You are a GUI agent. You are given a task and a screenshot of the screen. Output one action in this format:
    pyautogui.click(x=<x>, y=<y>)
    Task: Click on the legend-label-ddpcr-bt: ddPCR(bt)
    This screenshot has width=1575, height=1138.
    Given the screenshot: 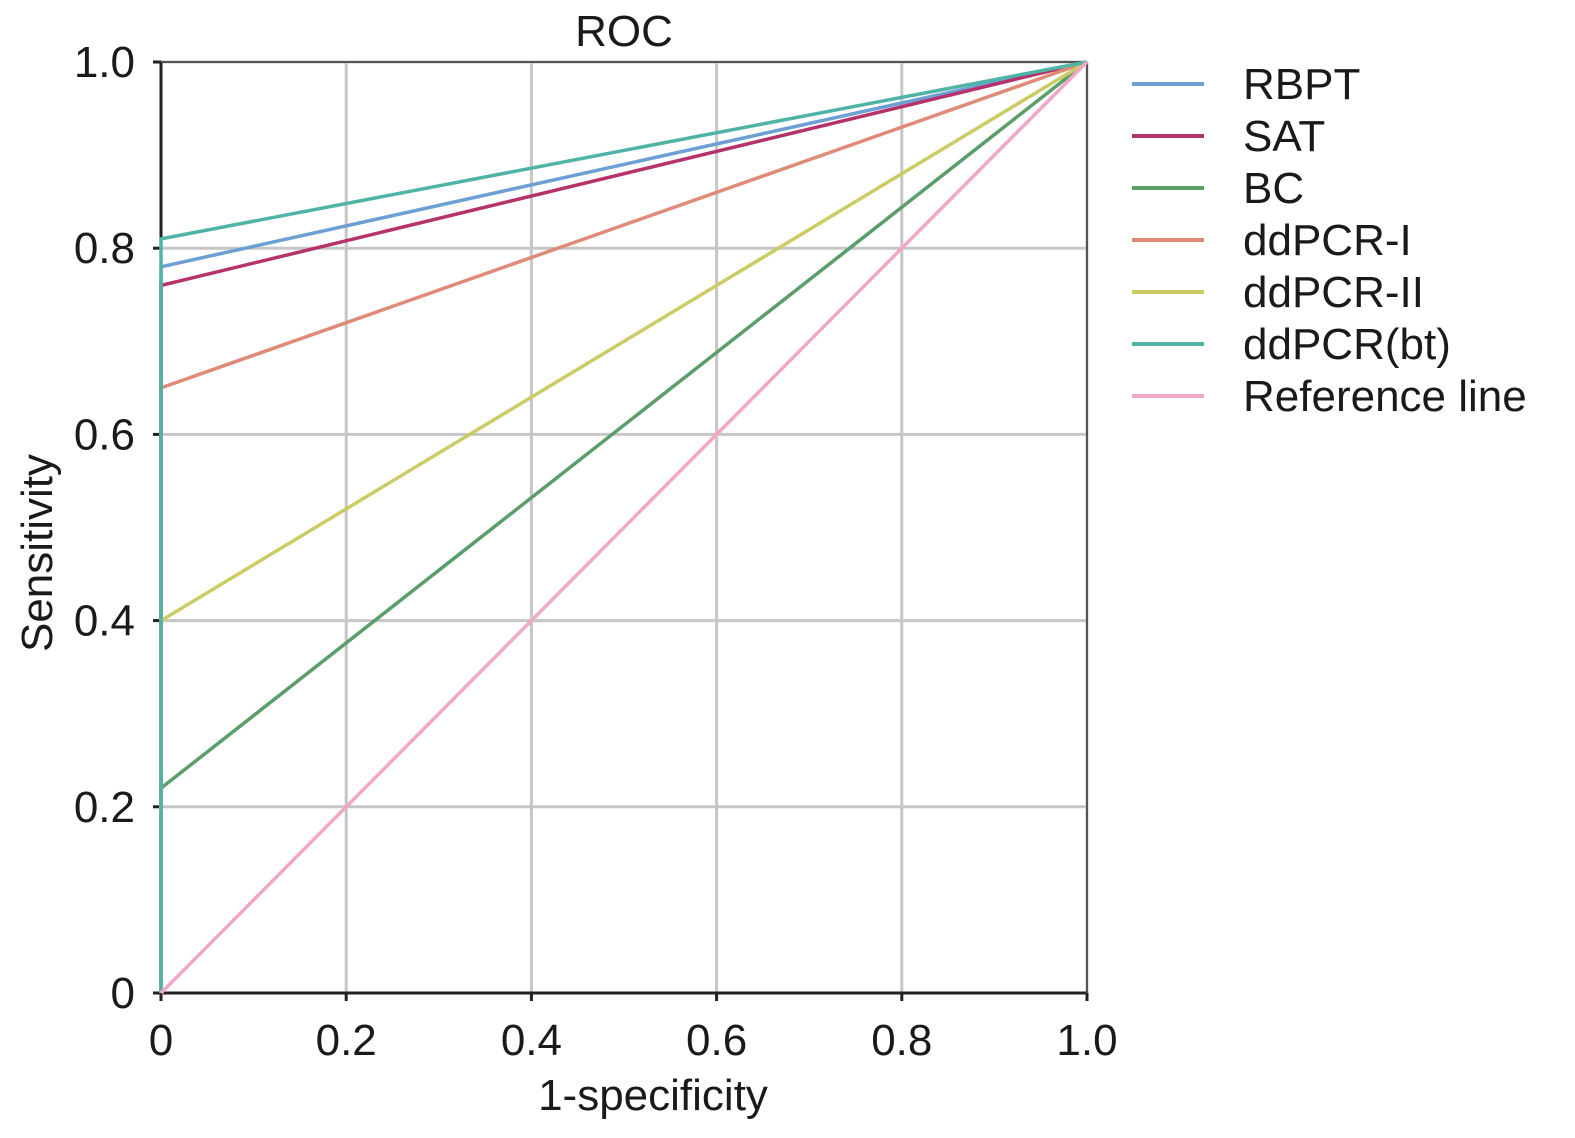 What is the action you would take?
    pyautogui.click(x=1347, y=344)
    